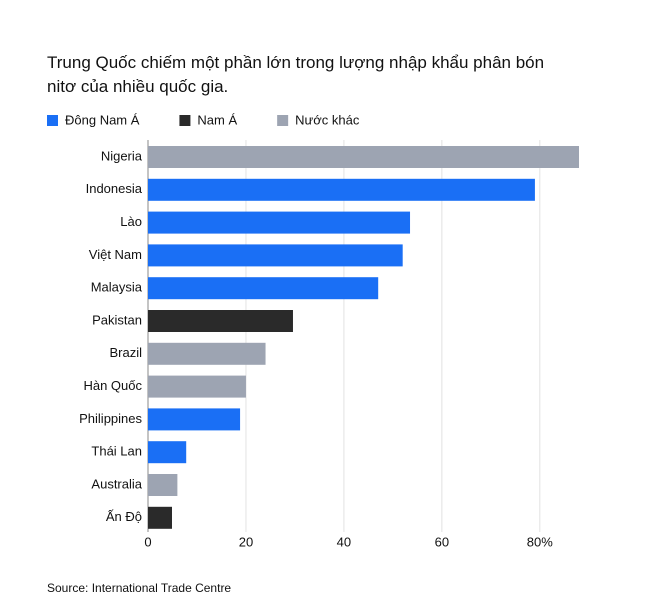 The height and width of the screenshot is (609, 664). Describe the element at coordinates (125, 352) in the screenshot. I see `y-tick-label: Brazil` at that location.